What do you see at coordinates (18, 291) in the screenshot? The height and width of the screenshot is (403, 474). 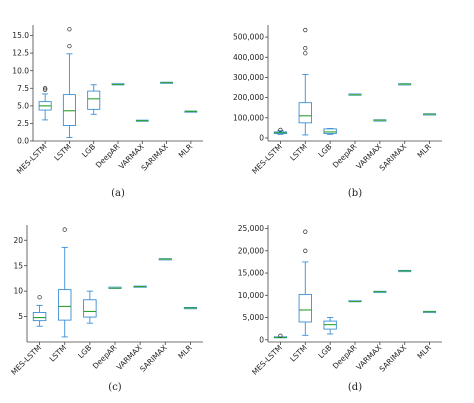 I see `y-tick-label: 10` at bounding box center [18, 291].